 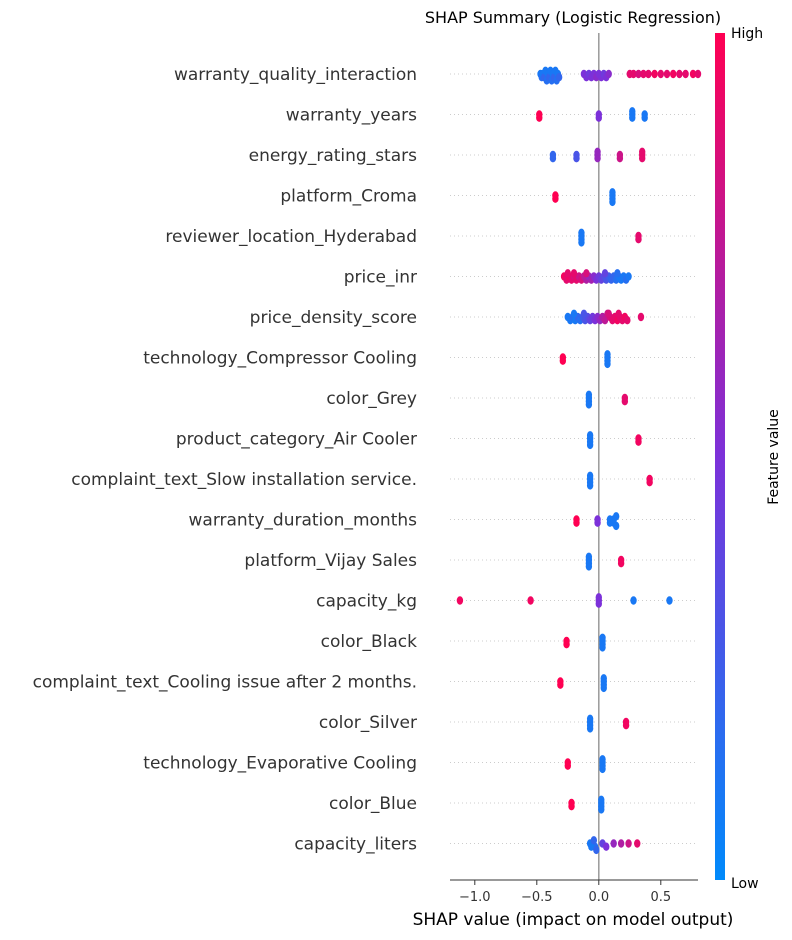 I want to click on feature-label: technology_Compressor Cooling, so click(x=280, y=359).